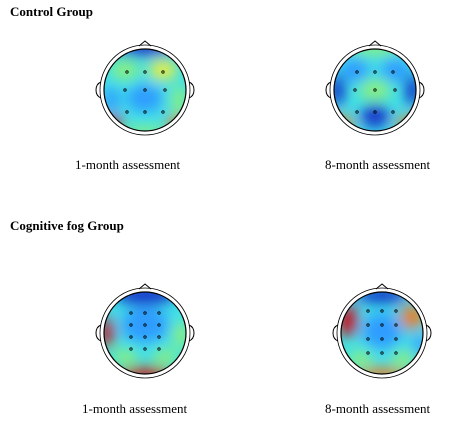  Describe the element at coordinates (145, 88) in the screenshot. I see `topomap-control-1month` at that location.